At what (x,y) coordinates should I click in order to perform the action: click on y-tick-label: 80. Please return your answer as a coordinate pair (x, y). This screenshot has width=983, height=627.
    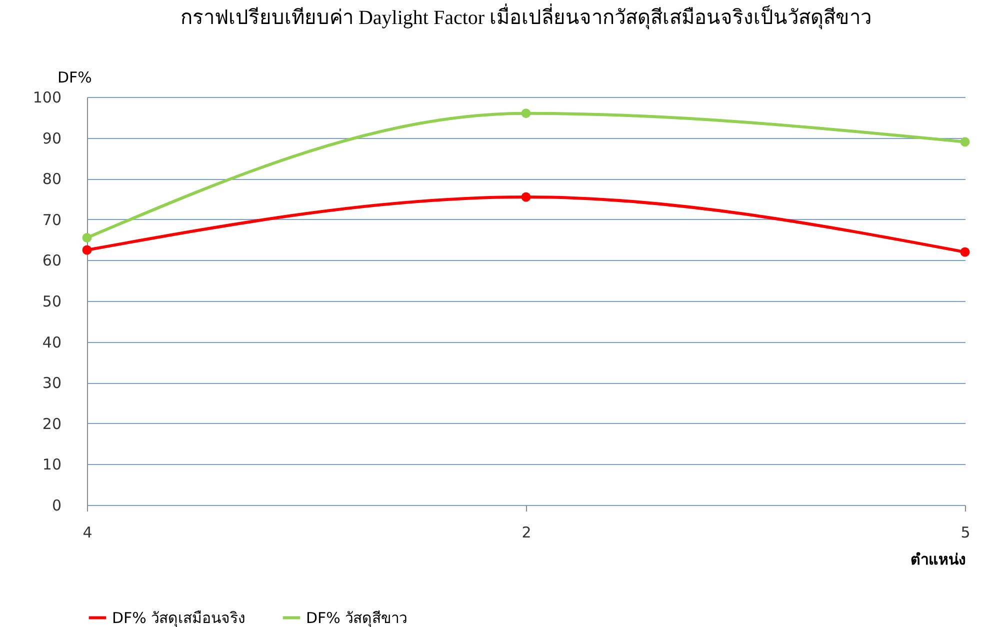
    Looking at the image, I should click on (52, 179).